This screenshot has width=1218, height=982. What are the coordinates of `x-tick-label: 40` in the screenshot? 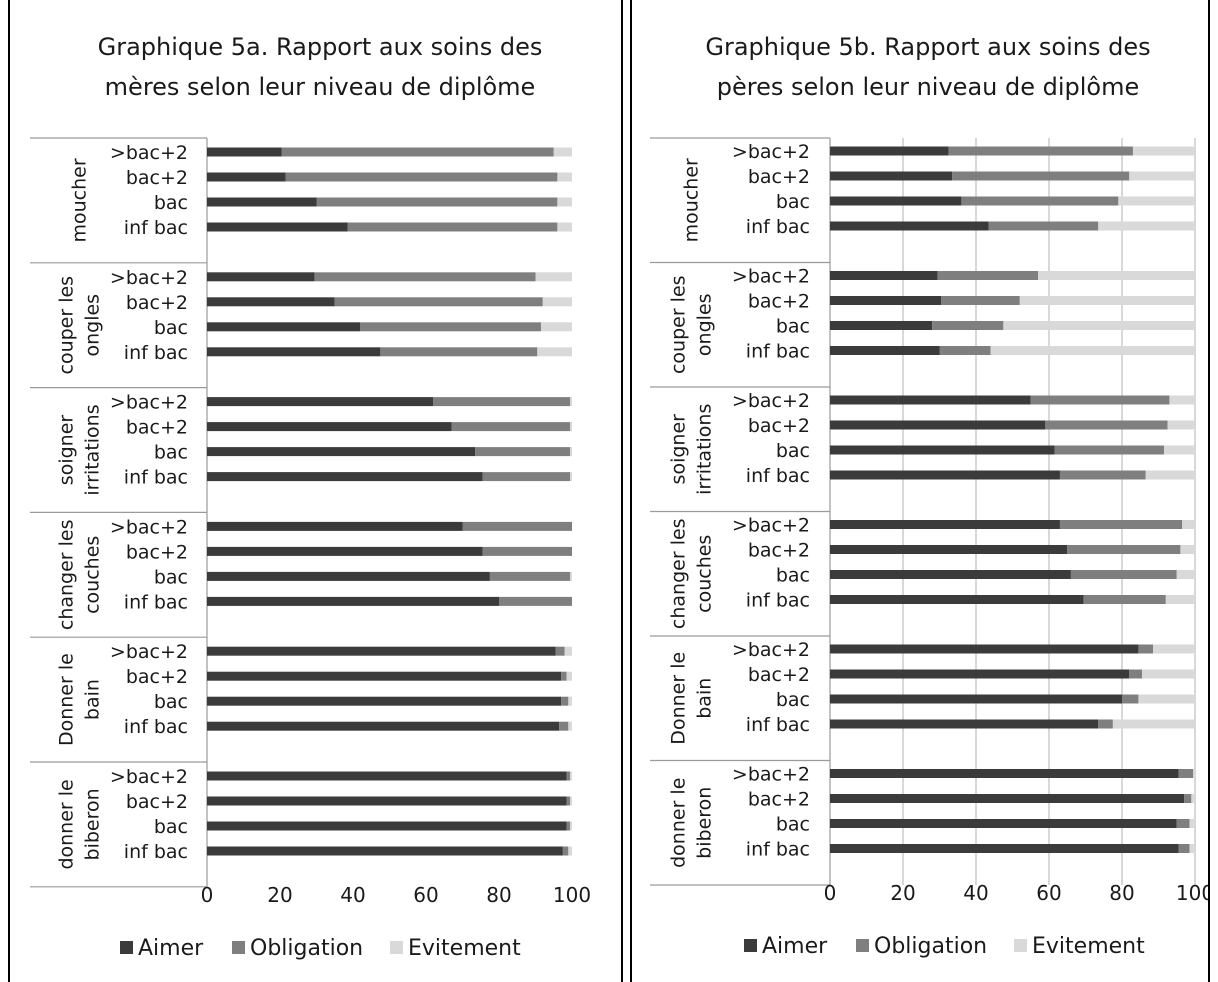 It's located at (975, 893).